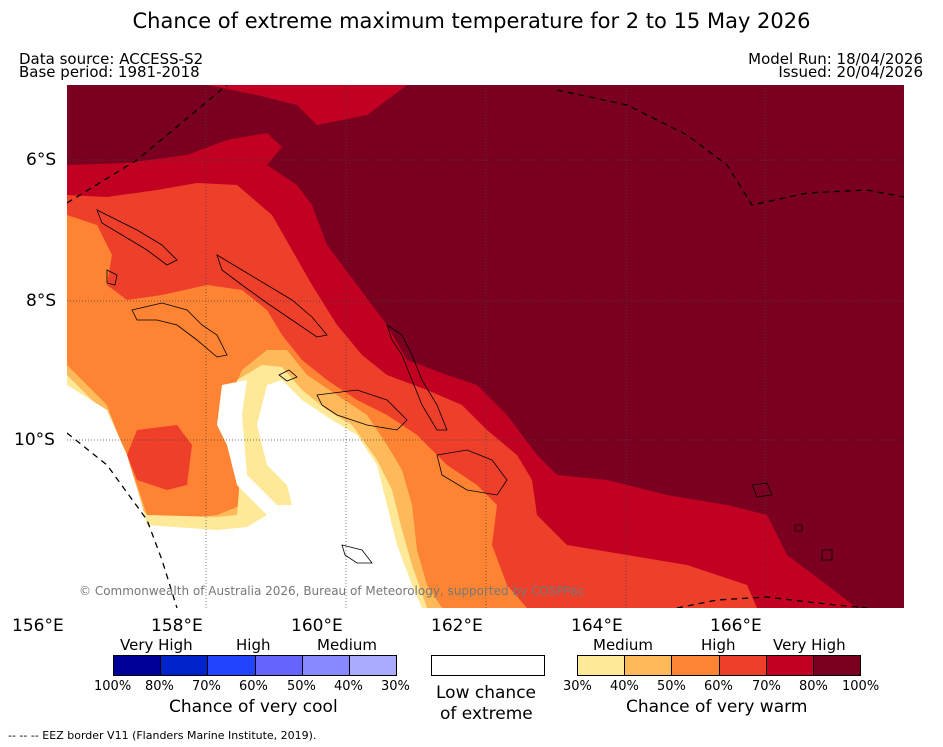  What do you see at coordinates (206, 686) in the screenshot?
I see `cool-pct-70: 70%` at bounding box center [206, 686].